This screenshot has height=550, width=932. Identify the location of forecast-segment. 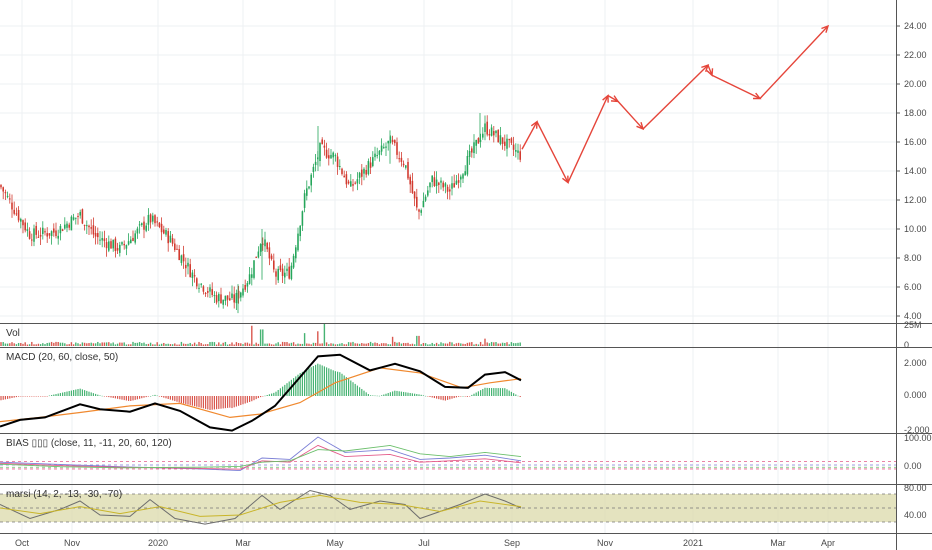
(794, 62).